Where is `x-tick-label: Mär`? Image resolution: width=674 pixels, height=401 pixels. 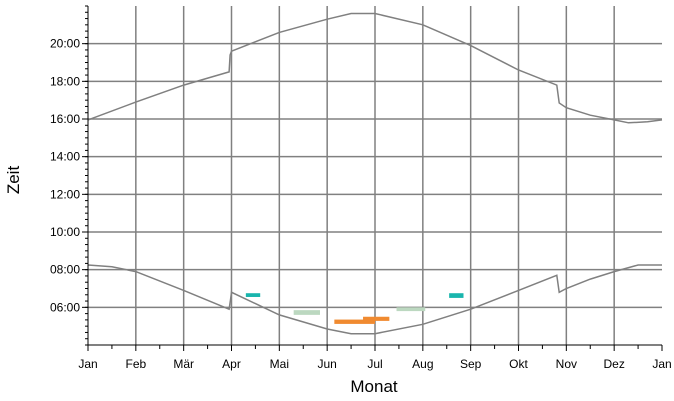 x-tick-label: Mär is located at coordinates (183, 364).